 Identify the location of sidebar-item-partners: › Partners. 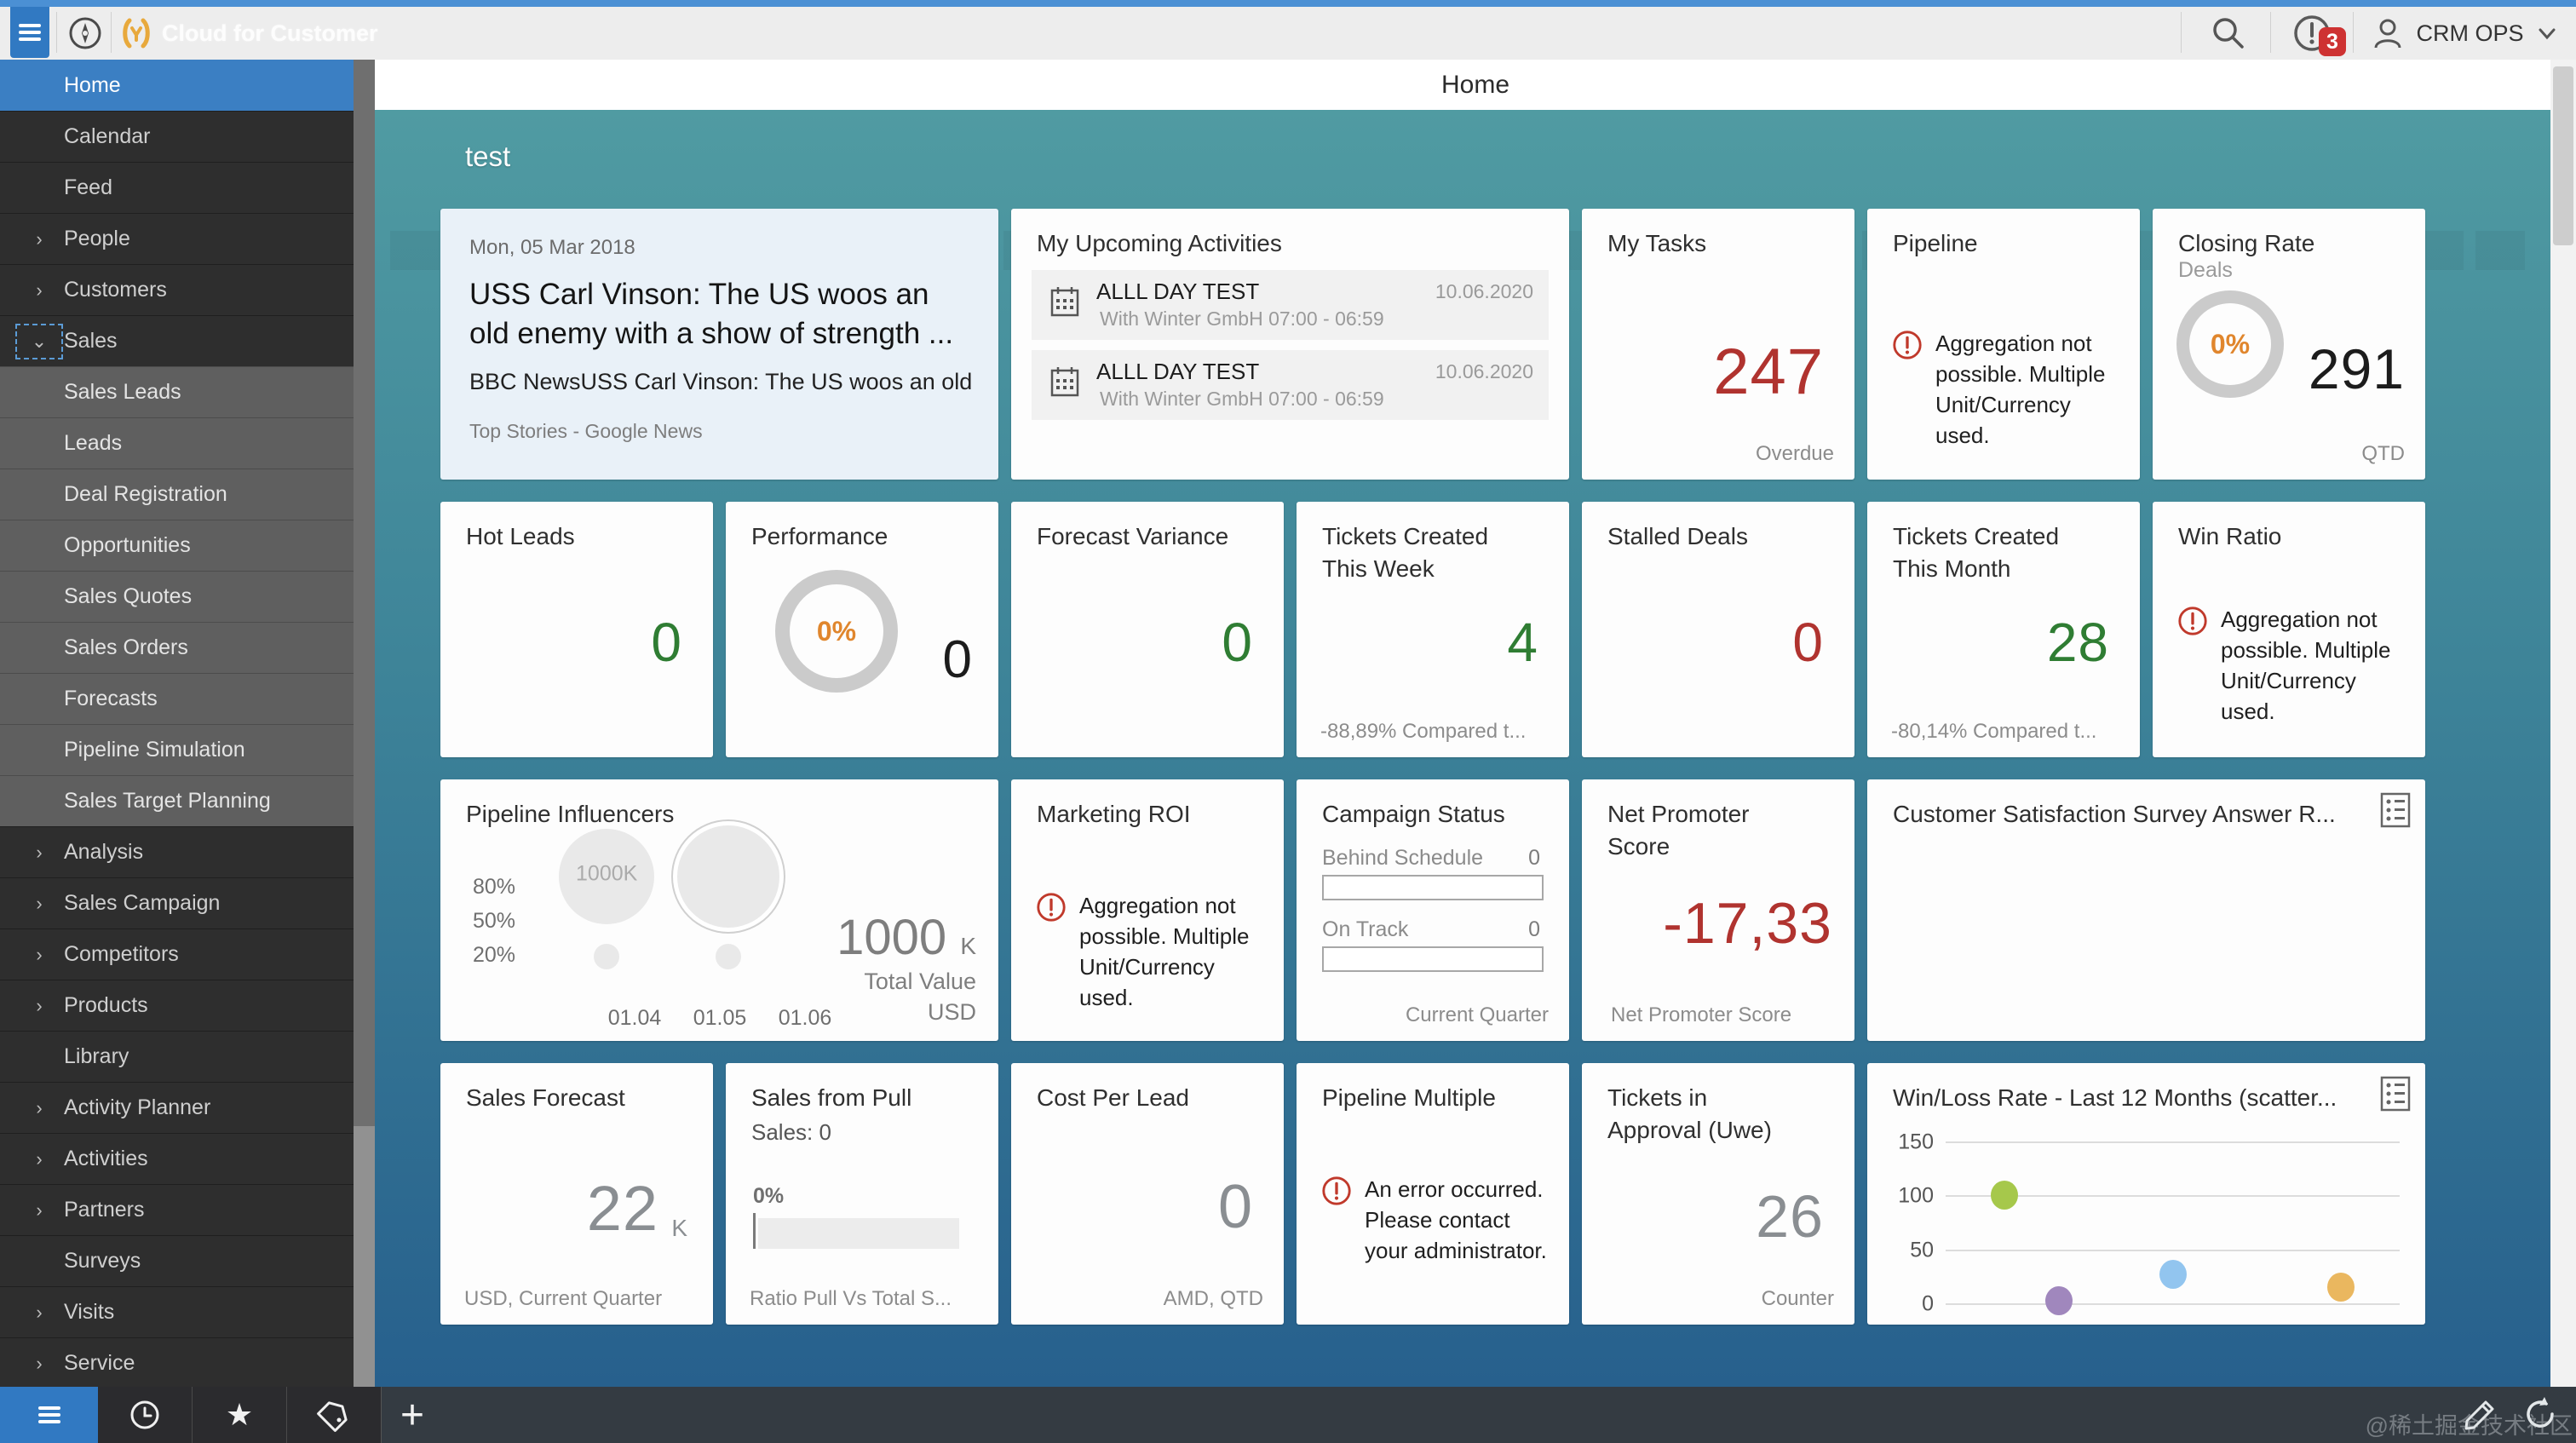
(177, 1209).